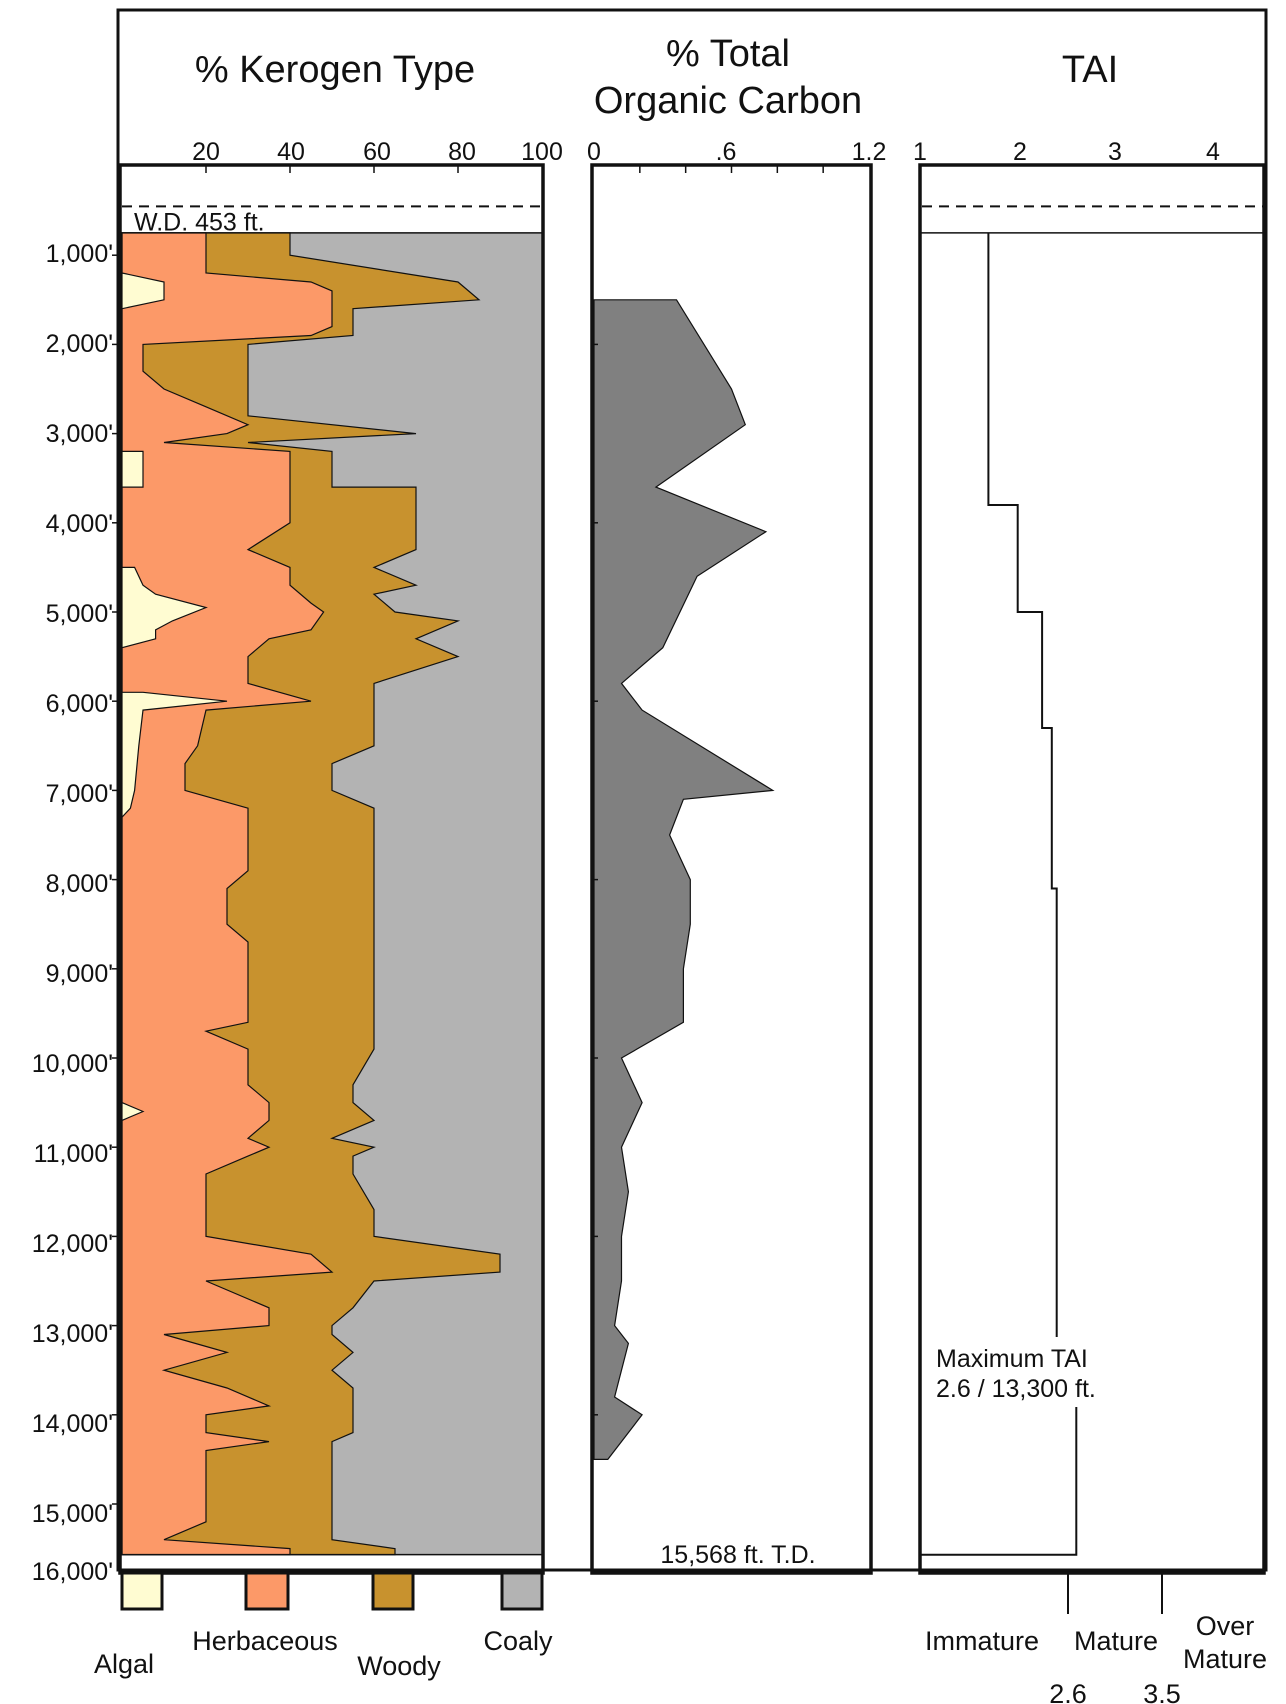  I want to click on tai-tick-label: 2, so click(1020, 152).